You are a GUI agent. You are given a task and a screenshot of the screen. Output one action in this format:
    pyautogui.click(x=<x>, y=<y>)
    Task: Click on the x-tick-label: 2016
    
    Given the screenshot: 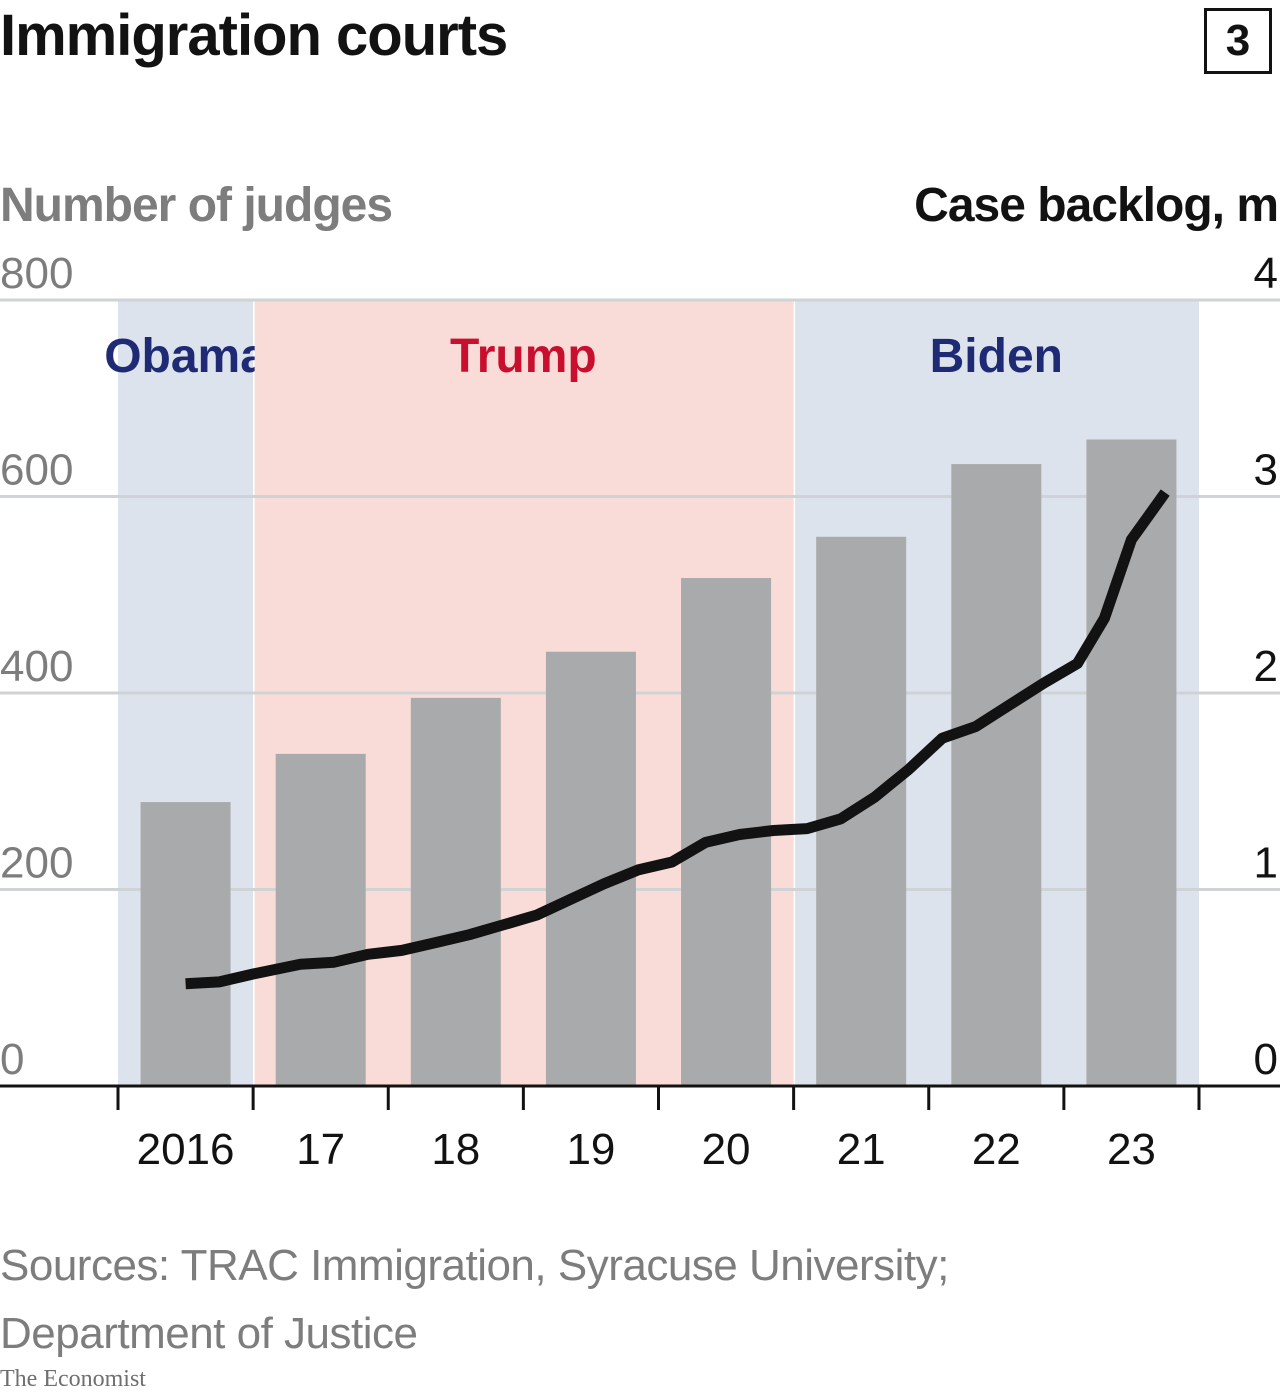 What is the action you would take?
    pyautogui.click(x=186, y=1149)
    